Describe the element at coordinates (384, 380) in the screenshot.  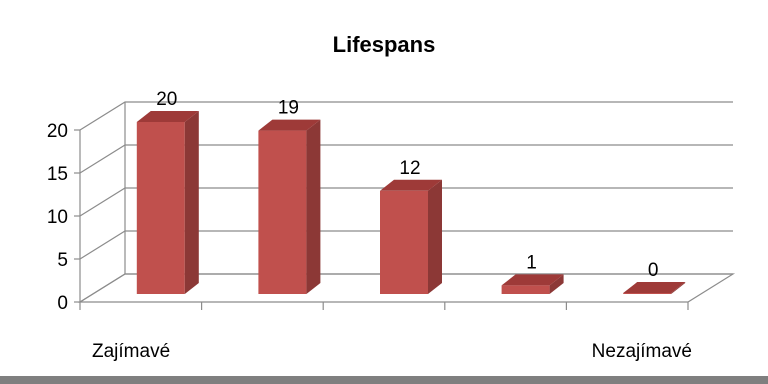
I see `bottom-border` at that location.